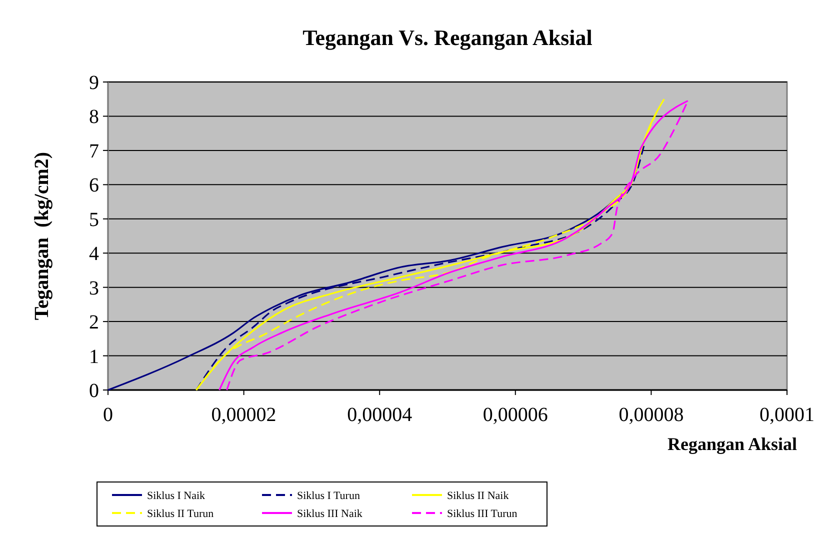 The width and height of the screenshot is (820, 535). What do you see at coordinates (379, 415) in the screenshot?
I see `x-tick-label: 0,00004` at bounding box center [379, 415].